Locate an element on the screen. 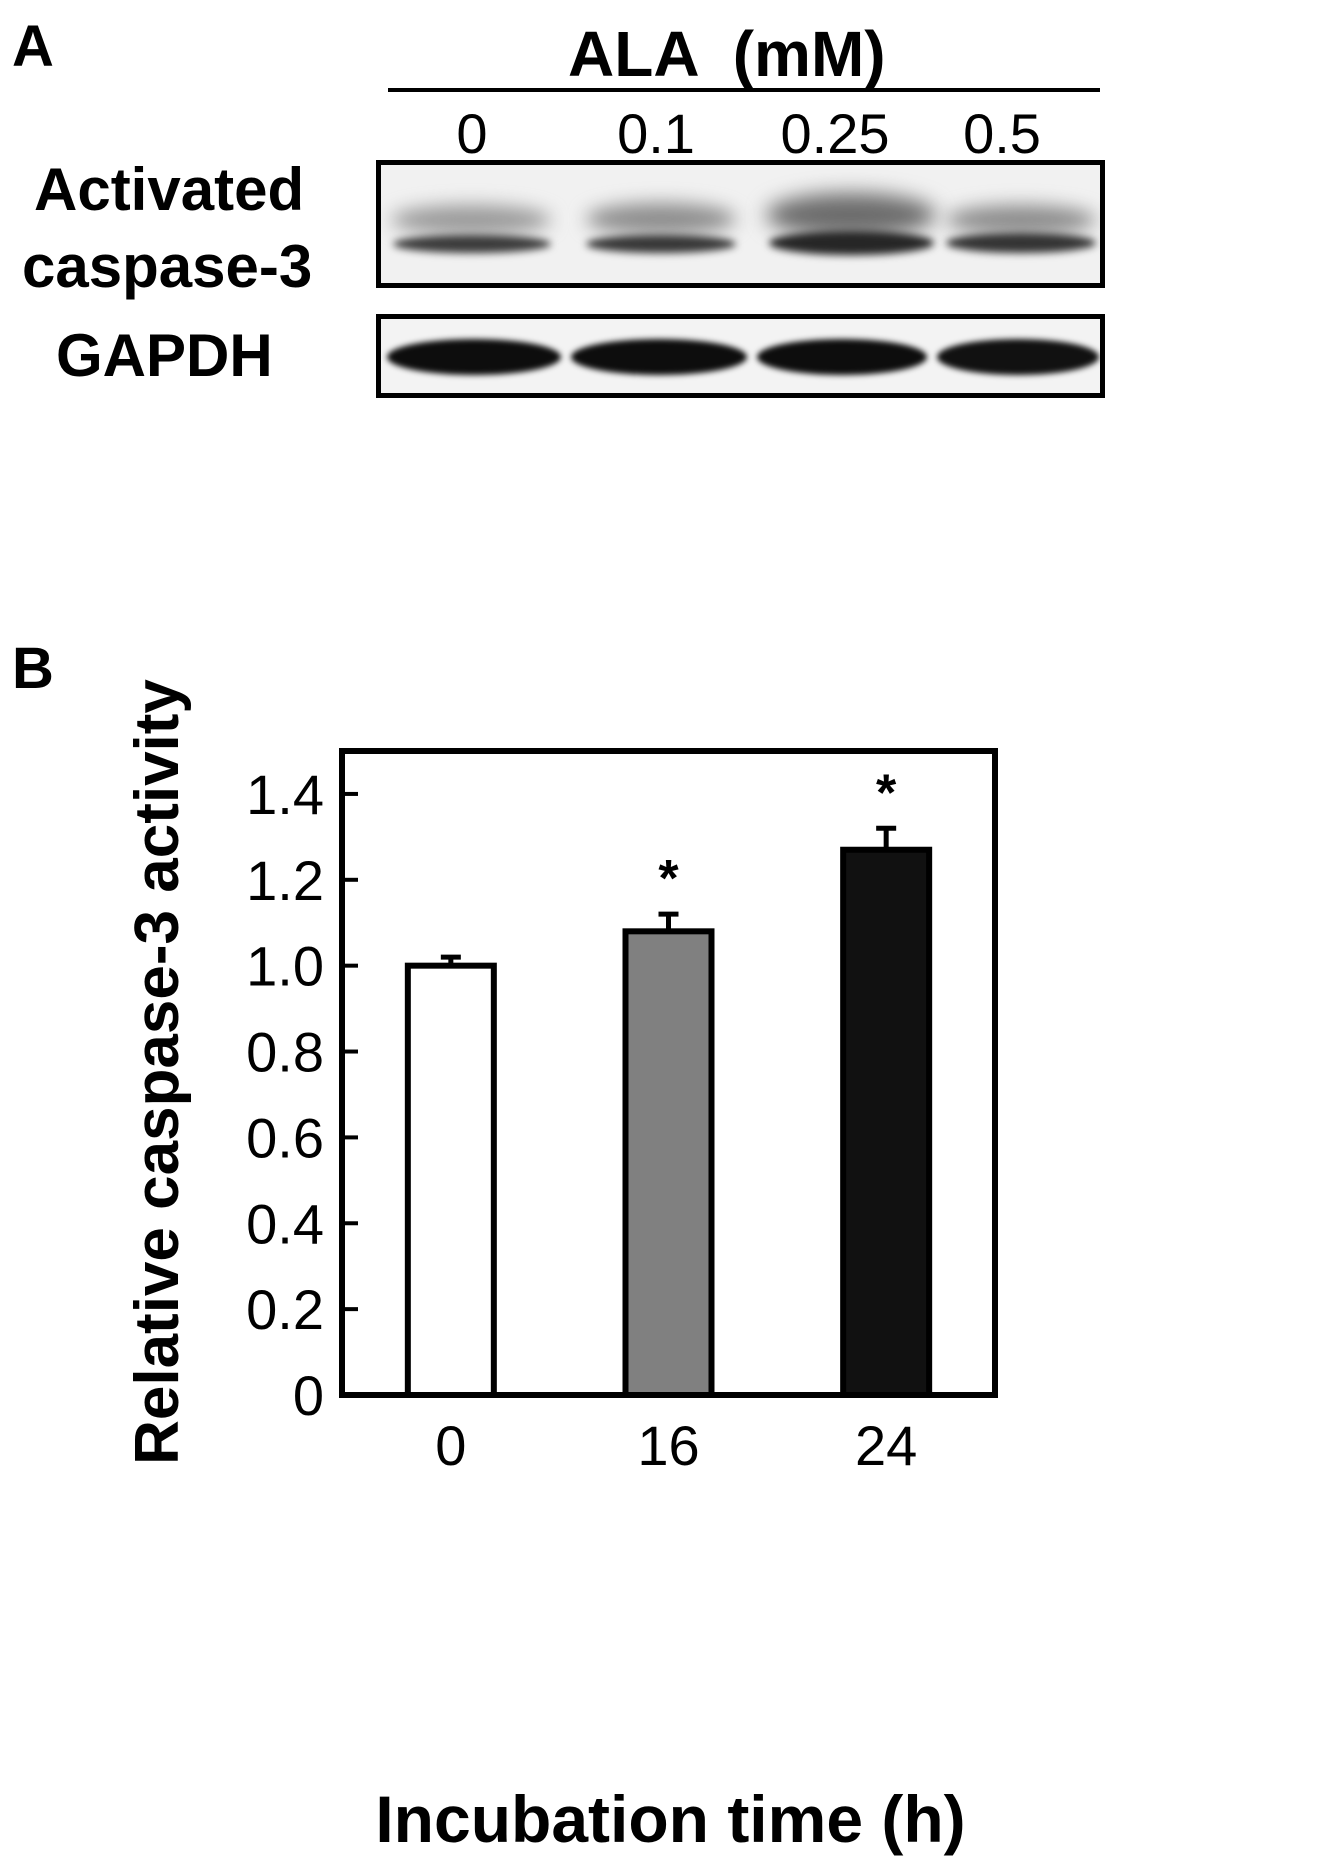  lane-label-3: 0.25 is located at coordinates (835, 133).